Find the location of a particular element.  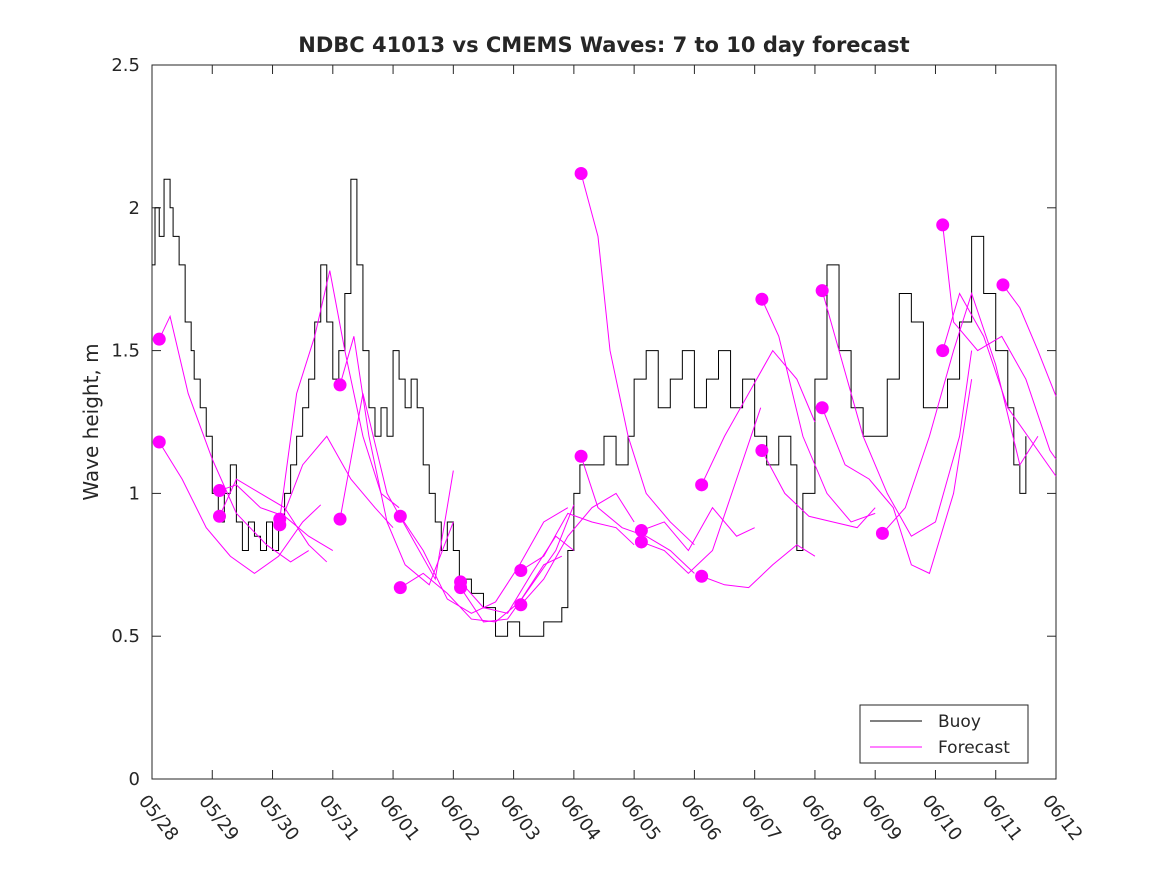

legend: Buoy Forecast is located at coordinates (944, 734).